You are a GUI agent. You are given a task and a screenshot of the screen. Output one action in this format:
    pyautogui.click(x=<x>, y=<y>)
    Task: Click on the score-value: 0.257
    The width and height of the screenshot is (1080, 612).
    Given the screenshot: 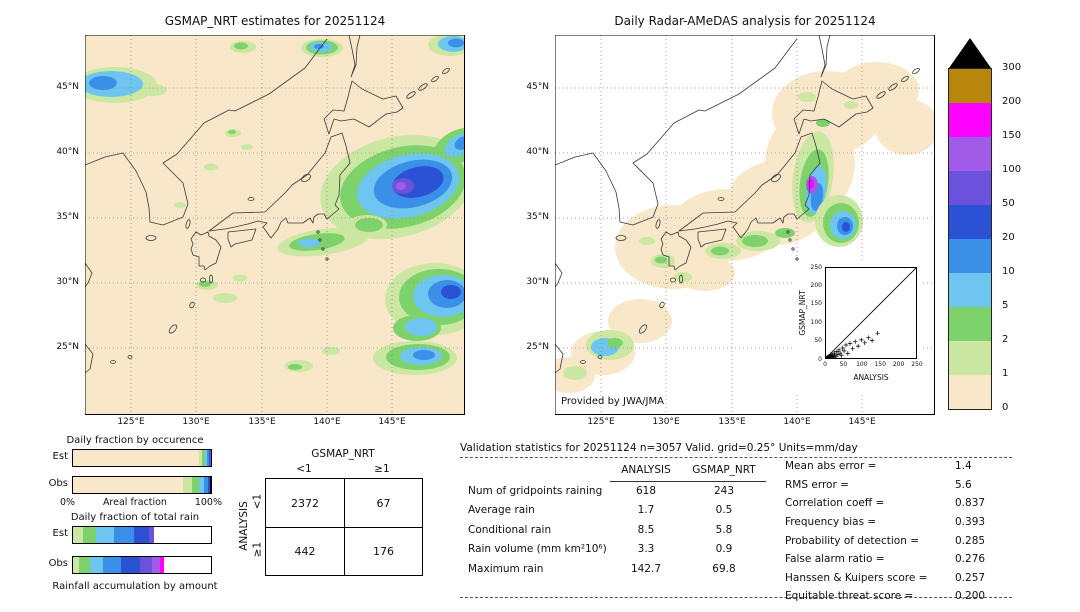 What is the action you would take?
    pyautogui.click(x=970, y=577)
    